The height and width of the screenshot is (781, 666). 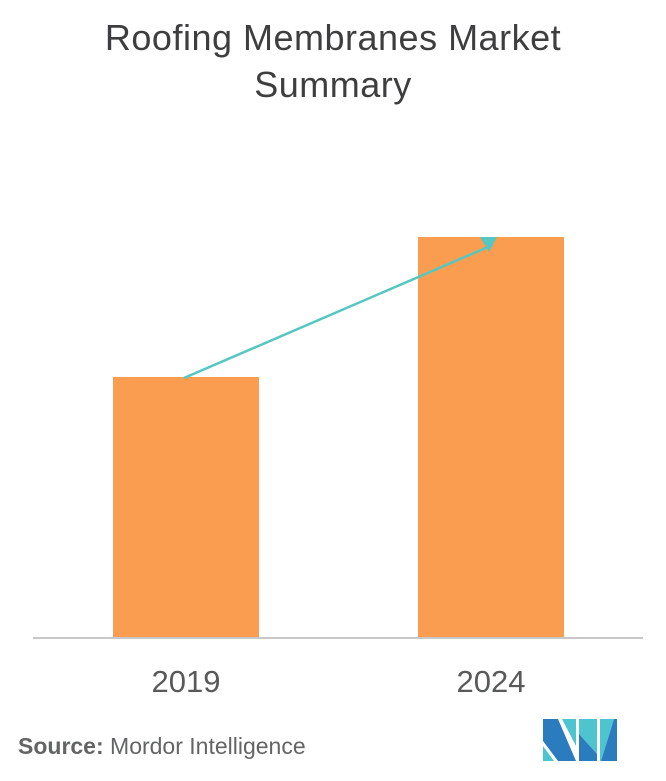 I want to click on source-note: Source: Mordor Intelligence, so click(x=162, y=746).